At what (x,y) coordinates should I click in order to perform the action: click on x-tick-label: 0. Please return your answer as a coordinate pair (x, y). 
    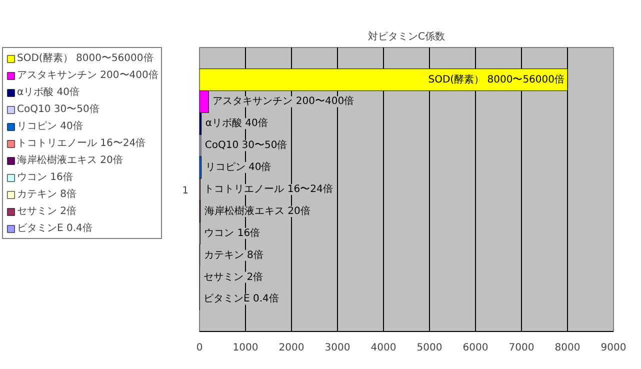
    Looking at the image, I should click on (199, 348).